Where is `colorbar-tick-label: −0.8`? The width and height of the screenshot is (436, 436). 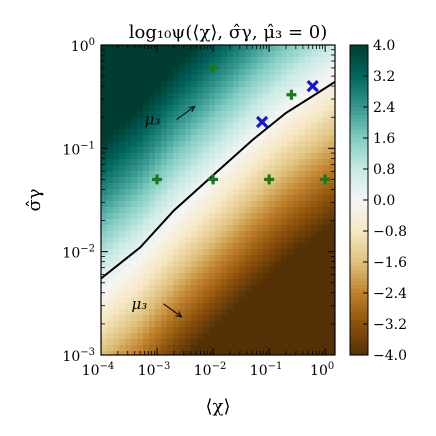
colorbar-tick-label: −0.8 is located at coordinates (390, 232).